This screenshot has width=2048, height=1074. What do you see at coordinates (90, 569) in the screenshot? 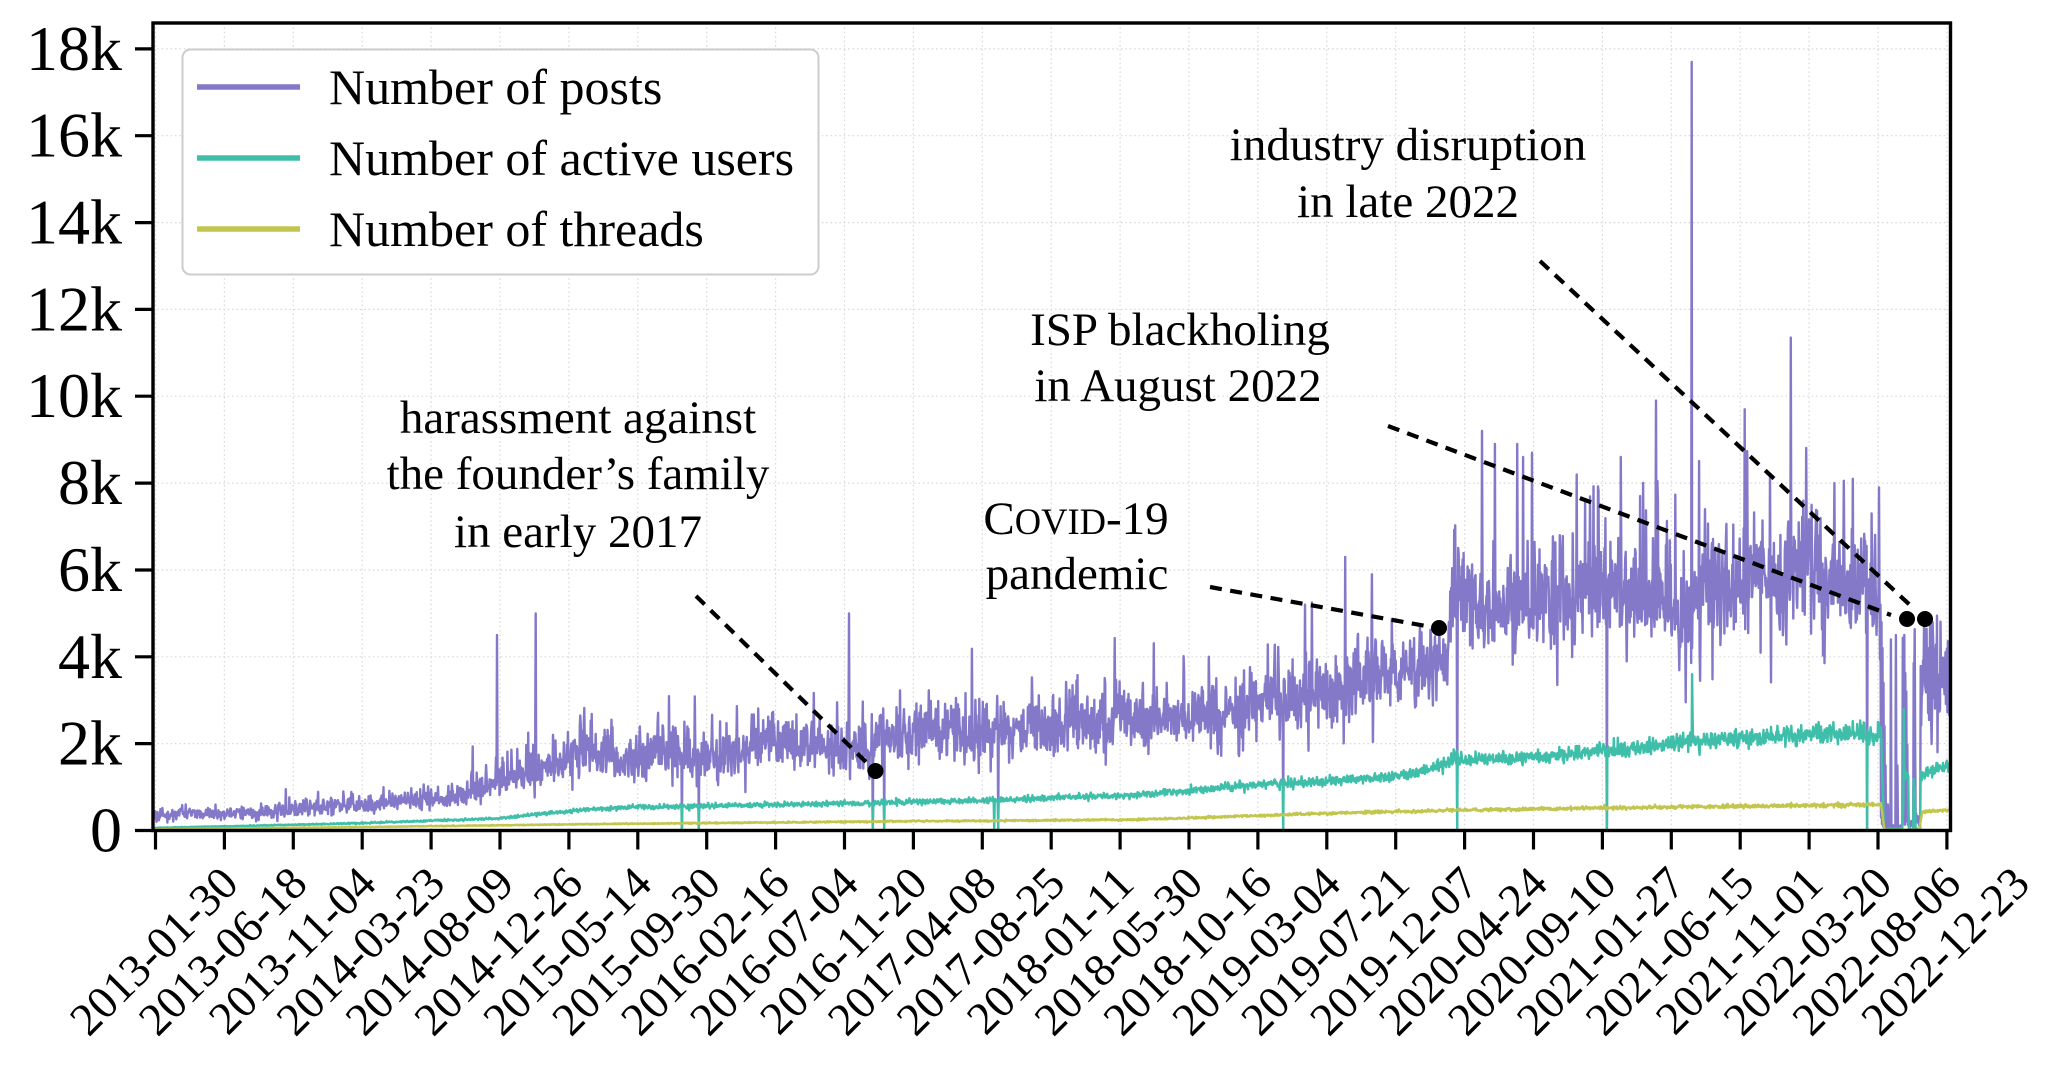
I see `svg-text: 6k` at bounding box center [90, 569].